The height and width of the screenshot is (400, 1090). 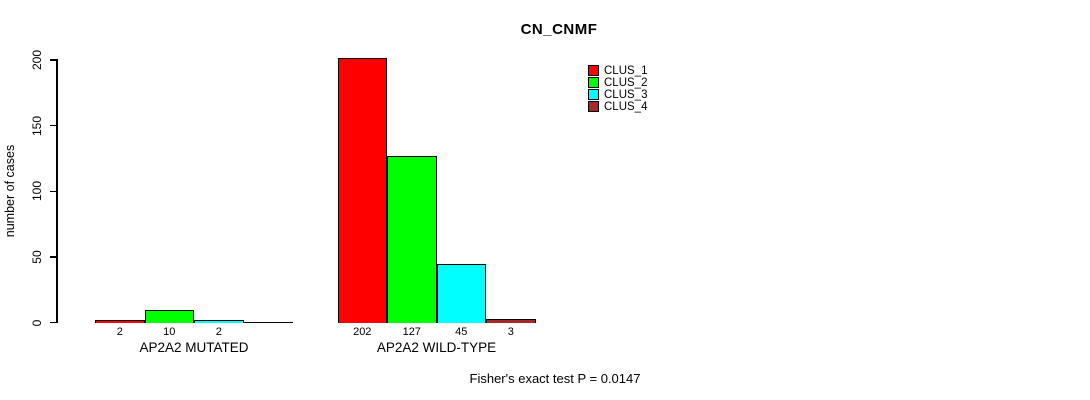 I want to click on bar-clus-4-ap2a2-wild-type, so click(x=511, y=321).